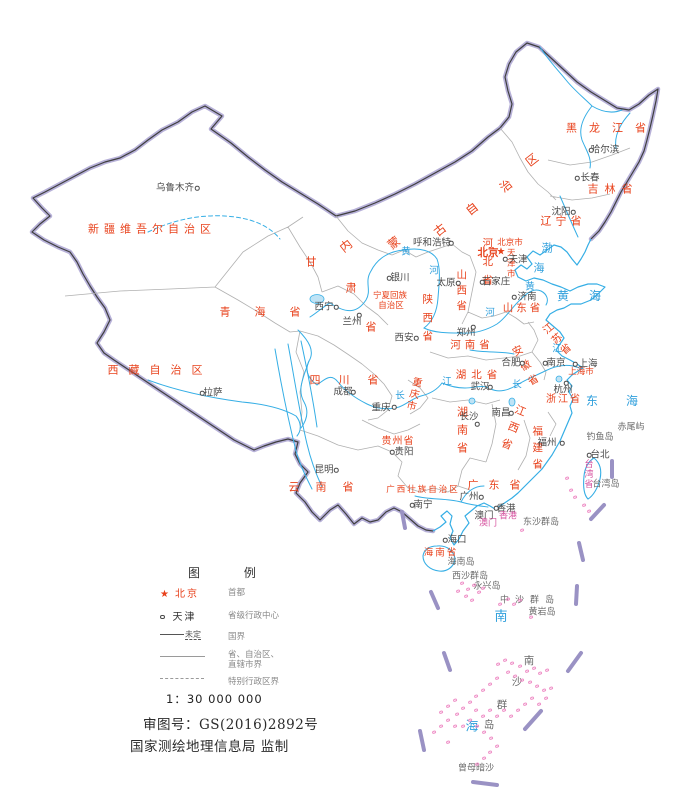 The width and height of the screenshot is (692, 811). Describe the element at coordinates (512, 402) in the screenshot. I see `lake-poyang` at that location.